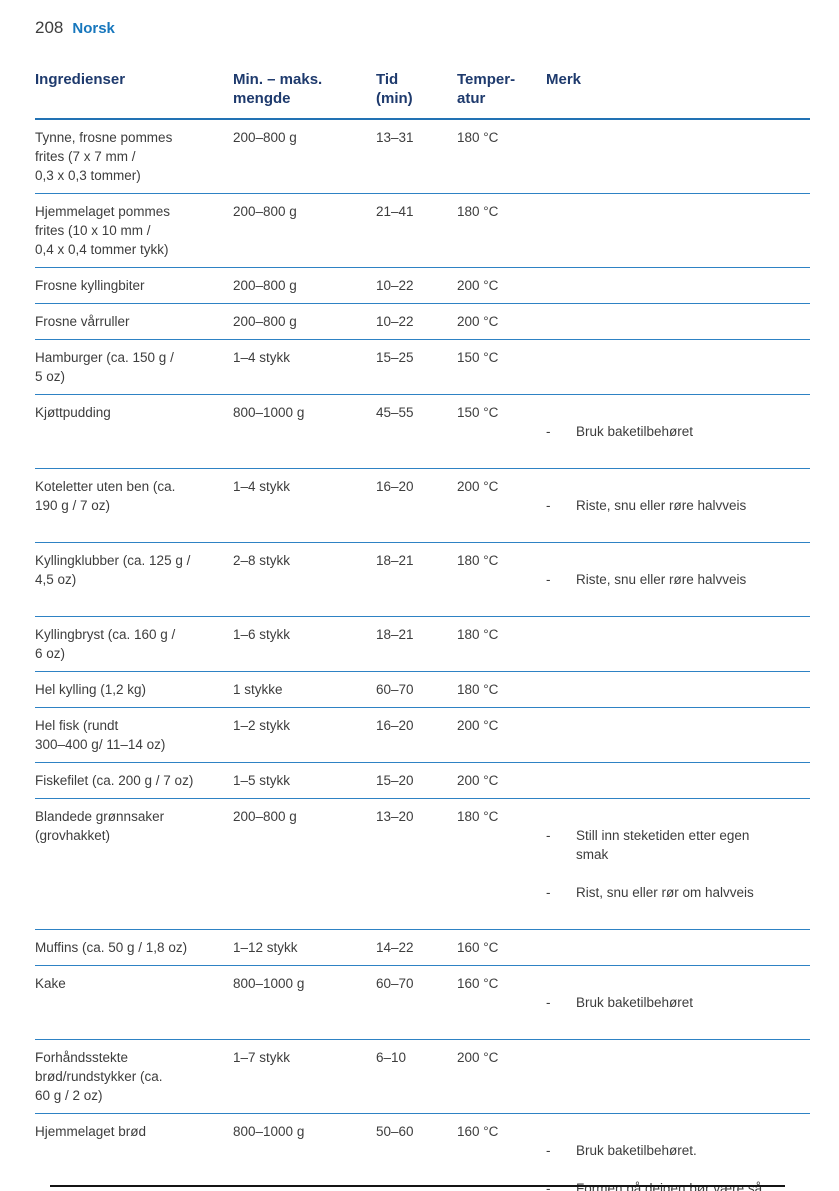  Describe the element at coordinates (478, 412) in the screenshot. I see `temperature-cell: 150 °C` at that location.